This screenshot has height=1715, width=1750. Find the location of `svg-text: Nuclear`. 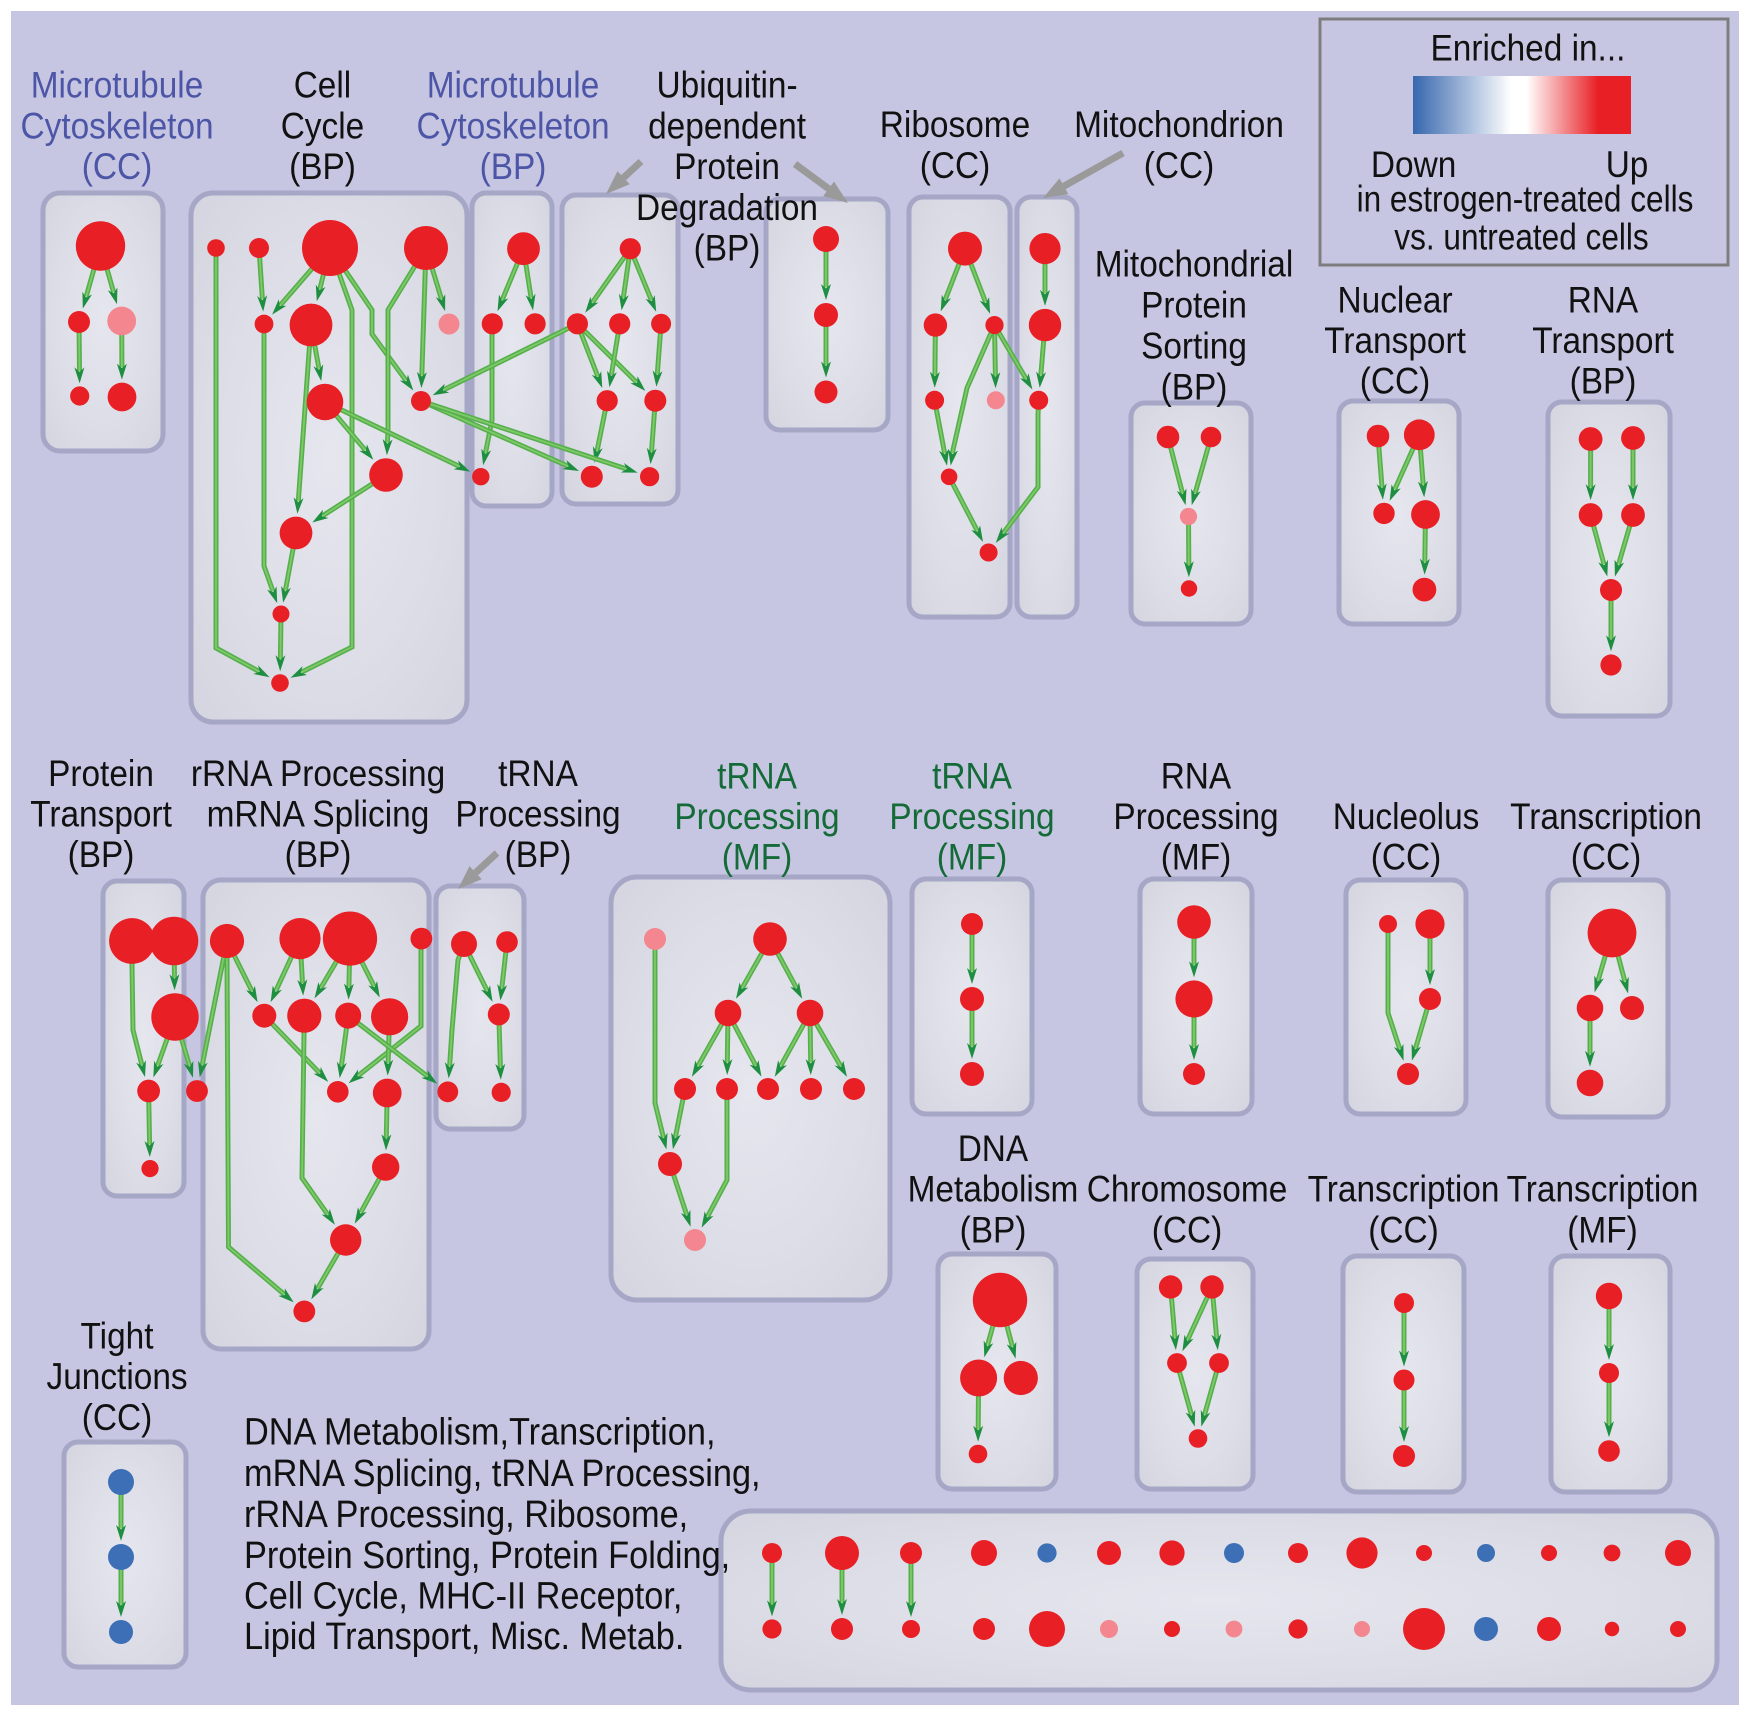

svg-text: Nuclear is located at coordinates (1395, 300).